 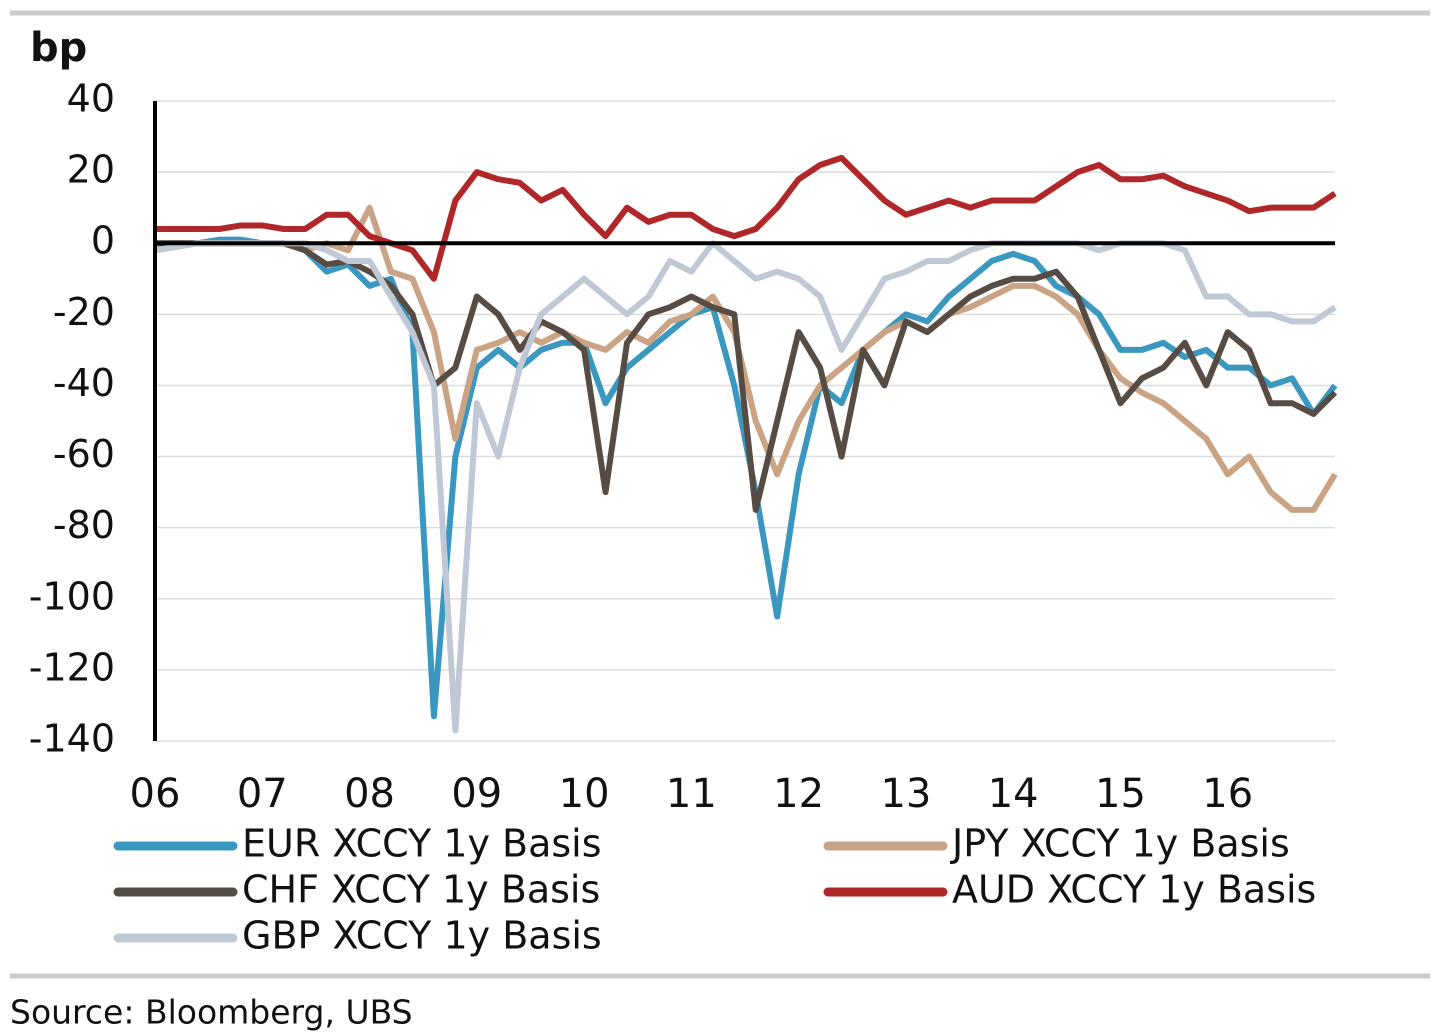 I want to click on x-tick-label: 14, so click(x=1013, y=794).